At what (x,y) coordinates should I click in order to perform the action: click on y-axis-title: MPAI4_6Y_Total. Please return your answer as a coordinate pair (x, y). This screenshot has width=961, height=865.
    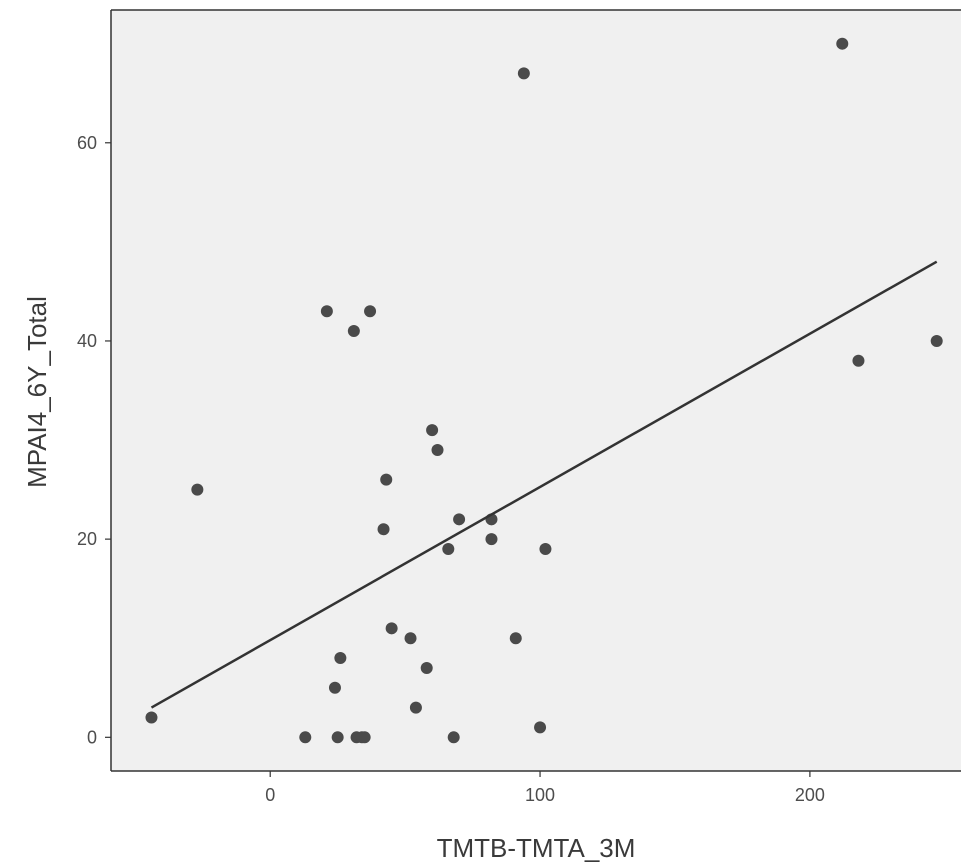
    Looking at the image, I should click on (37, 392).